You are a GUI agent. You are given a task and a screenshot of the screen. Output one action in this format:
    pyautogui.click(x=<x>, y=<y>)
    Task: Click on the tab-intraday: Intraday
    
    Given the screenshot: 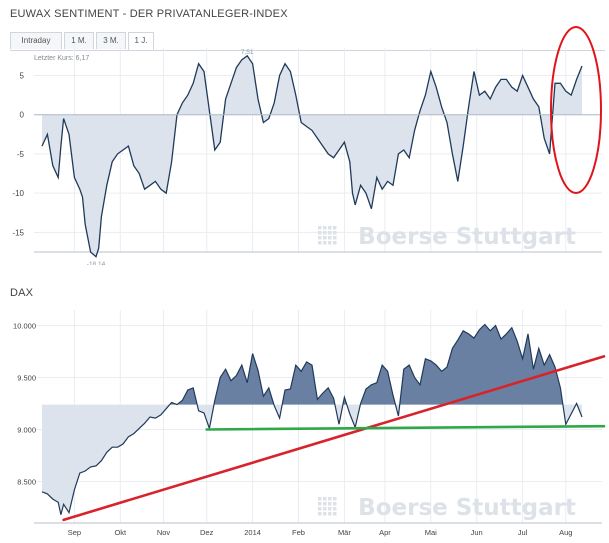 What is the action you would take?
    pyautogui.click(x=36, y=40)
    